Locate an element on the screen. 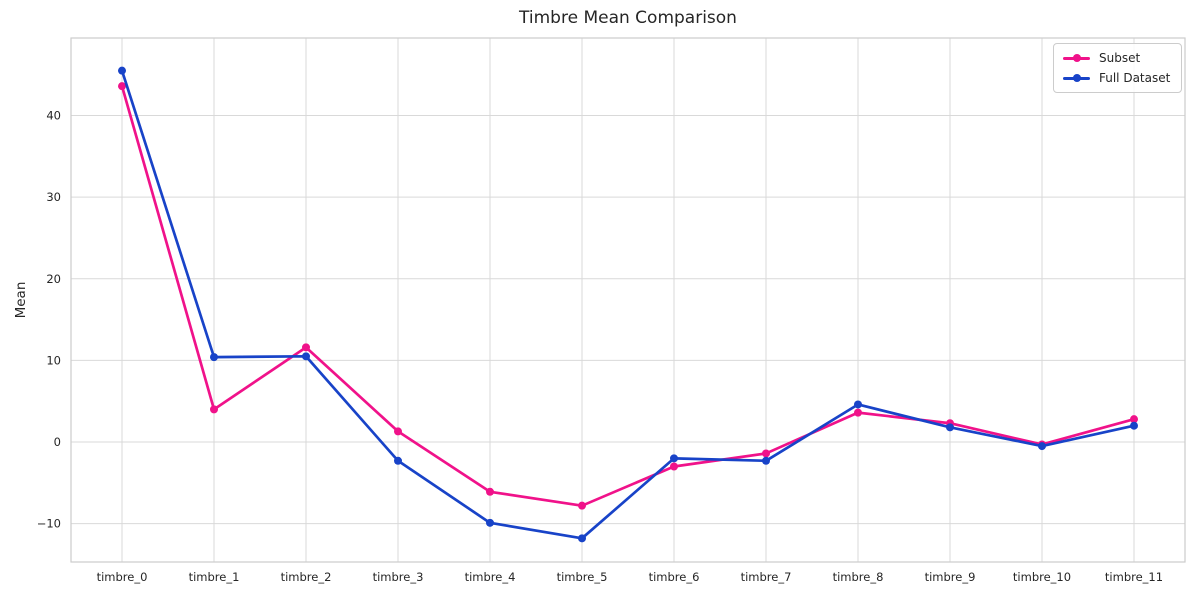 This screenshot has height=600, width=1200. x-tick-label: timbre_3 is located at coordinates (398, 577).